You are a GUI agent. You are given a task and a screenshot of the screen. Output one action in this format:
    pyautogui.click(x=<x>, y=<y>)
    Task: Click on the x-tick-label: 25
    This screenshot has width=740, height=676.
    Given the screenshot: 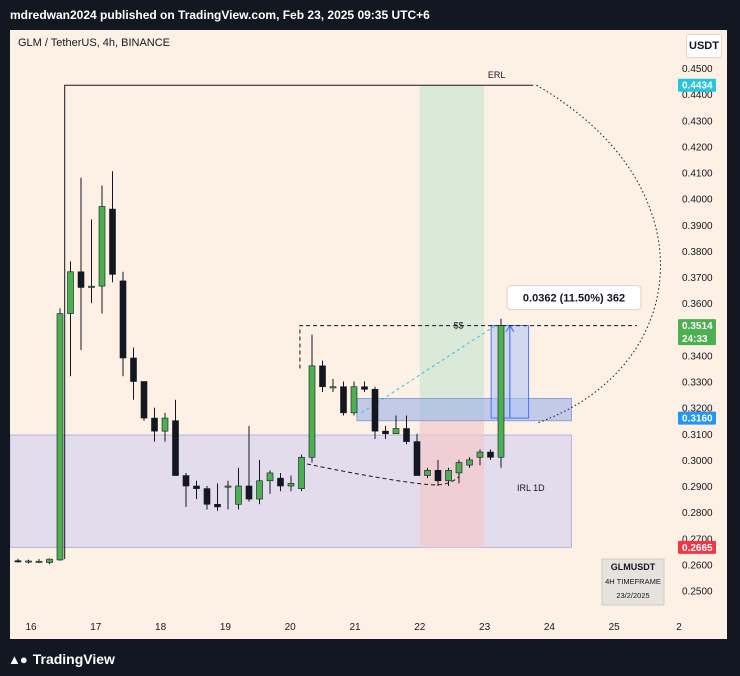 What is the action you would take?
    pyautogui.click(x=615, y=627)
    